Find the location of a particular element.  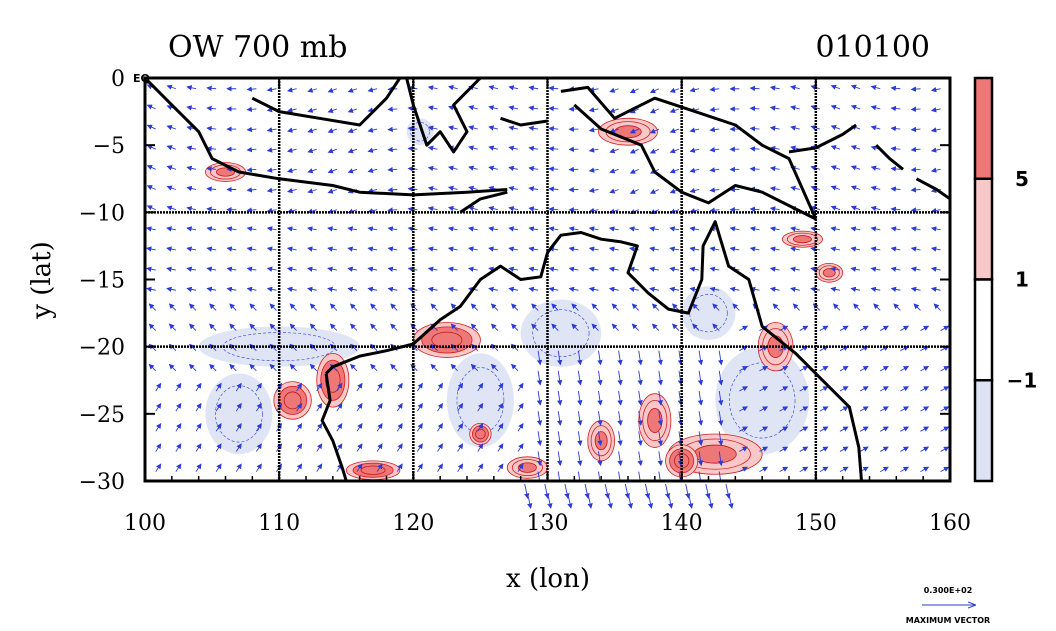

colorbar-segment is located at coordinates (983, 128).